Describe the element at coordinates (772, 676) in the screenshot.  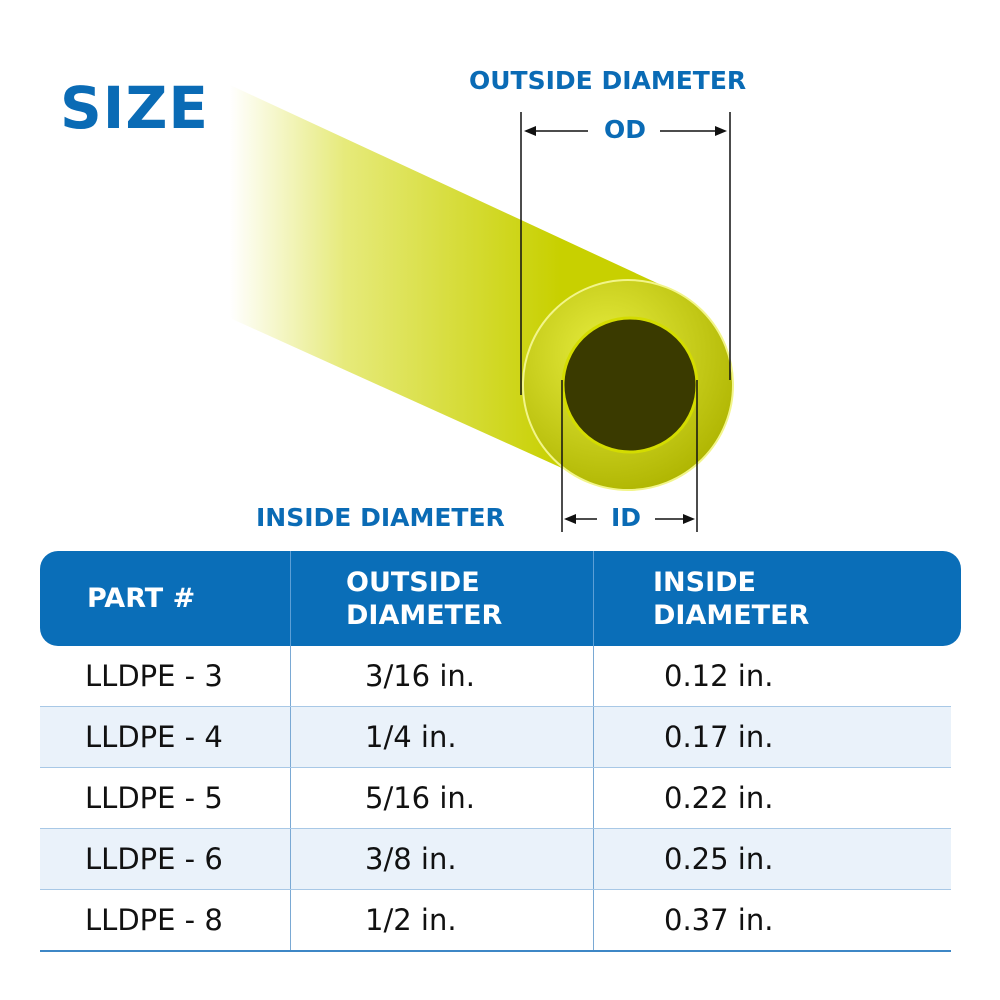
I see `cell-id: 0.12 in.` at that location.